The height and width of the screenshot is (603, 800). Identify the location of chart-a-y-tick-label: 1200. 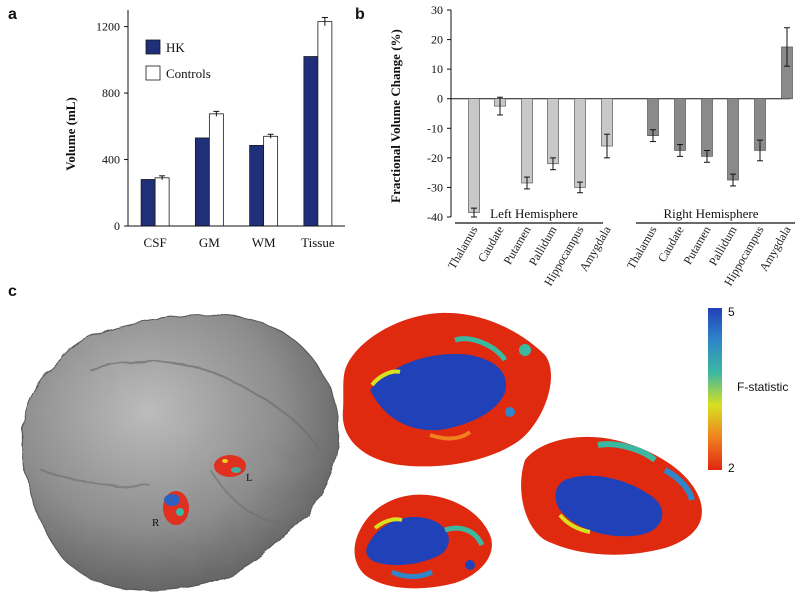
(108, 27).